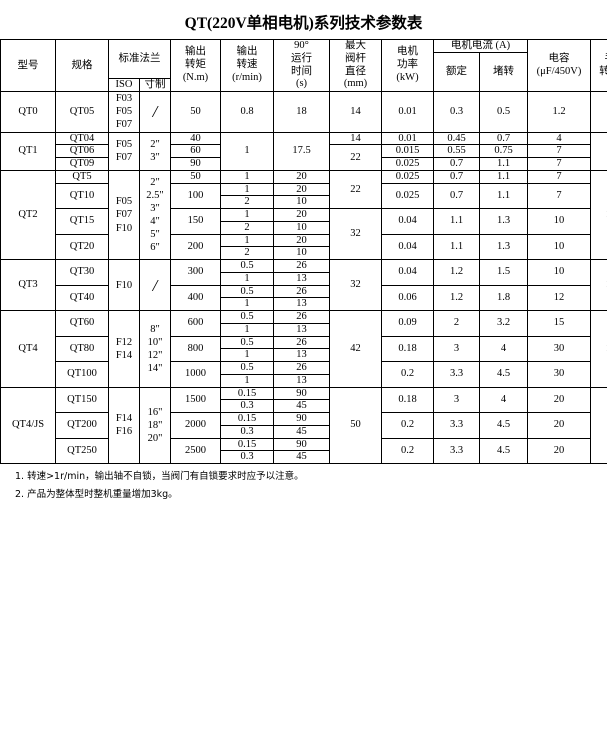  Describe the element at coordinates (503, 400) in the screenshot. I see `cell-current-stall: 4` at that location.